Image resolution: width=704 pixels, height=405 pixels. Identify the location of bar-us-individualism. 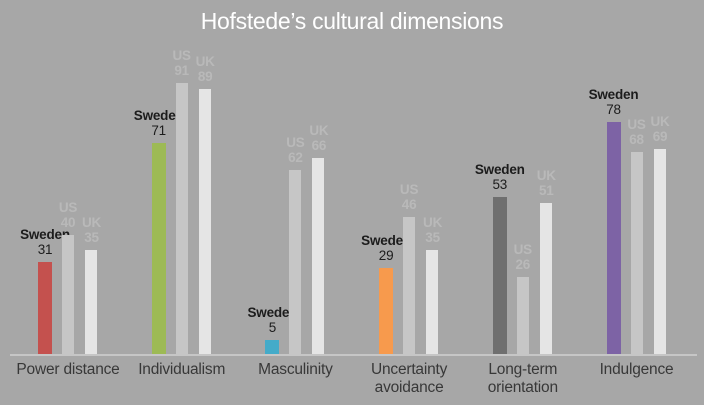
(181, 218).